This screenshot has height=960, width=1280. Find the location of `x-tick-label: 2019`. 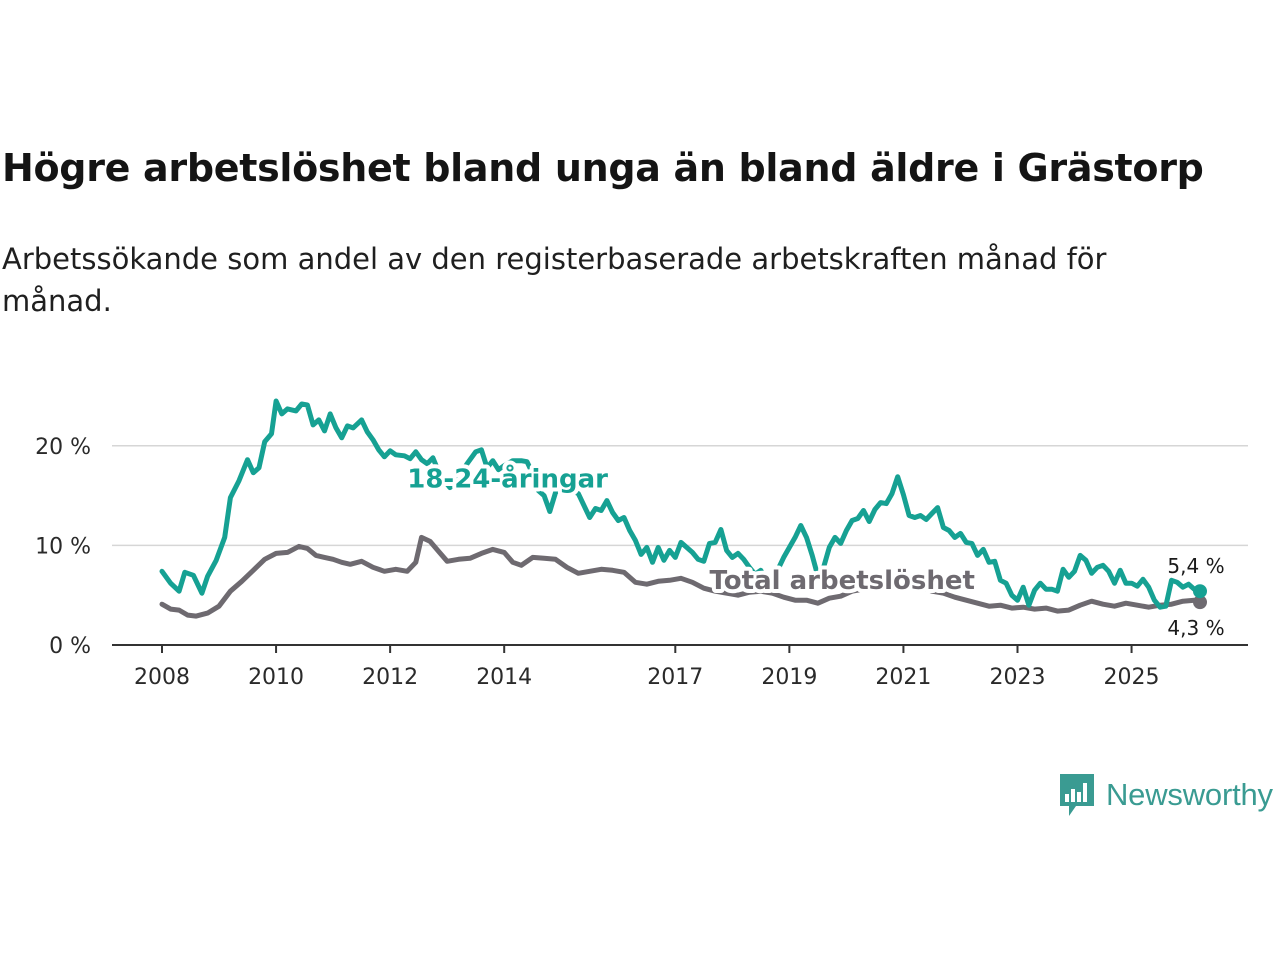

x-tick-label: 2019 is located at coordinates (789, 677).